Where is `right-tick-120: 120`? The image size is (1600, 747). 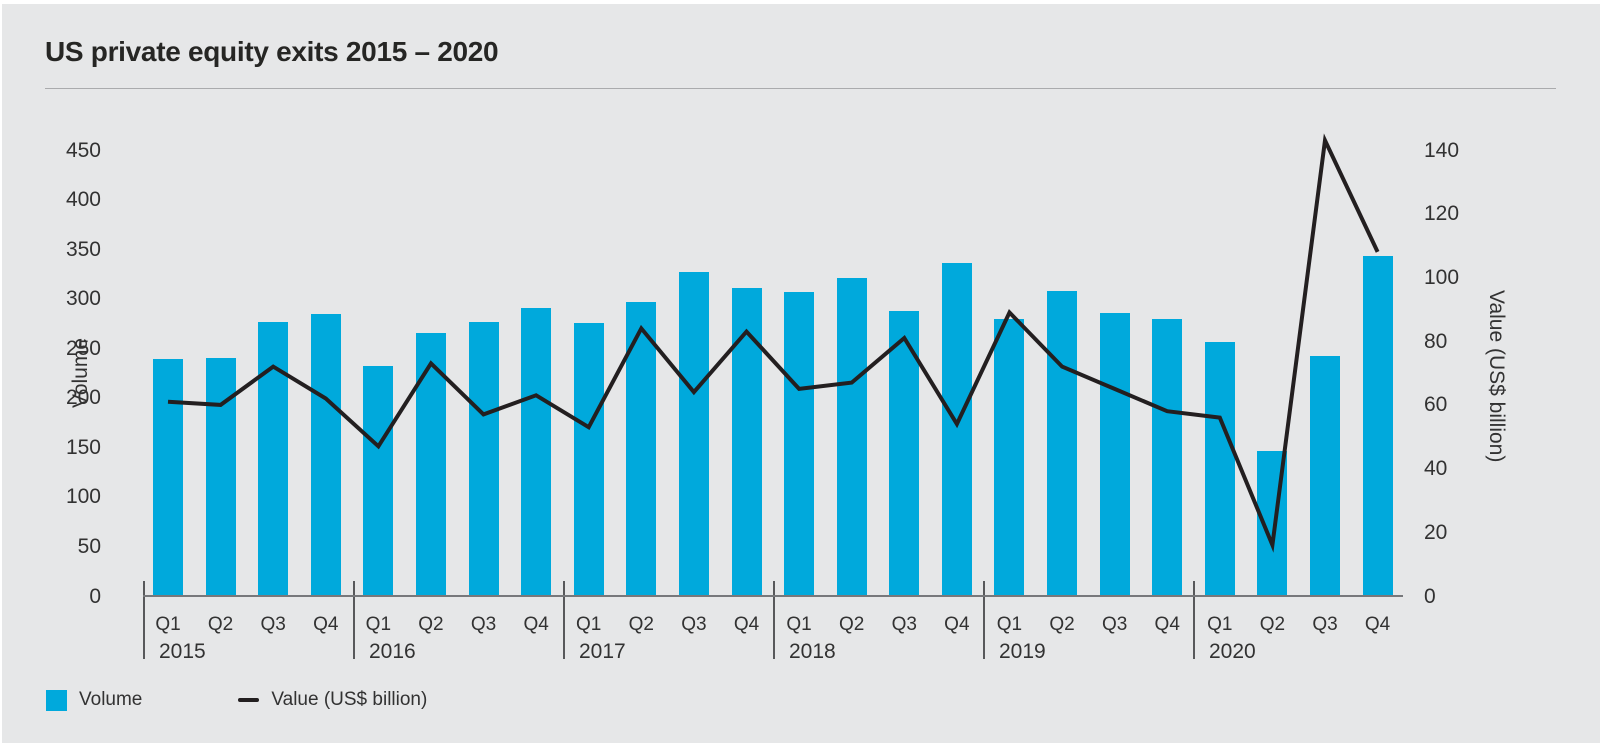
right-tick-120: 120 is located at coordinates (1442, 214).